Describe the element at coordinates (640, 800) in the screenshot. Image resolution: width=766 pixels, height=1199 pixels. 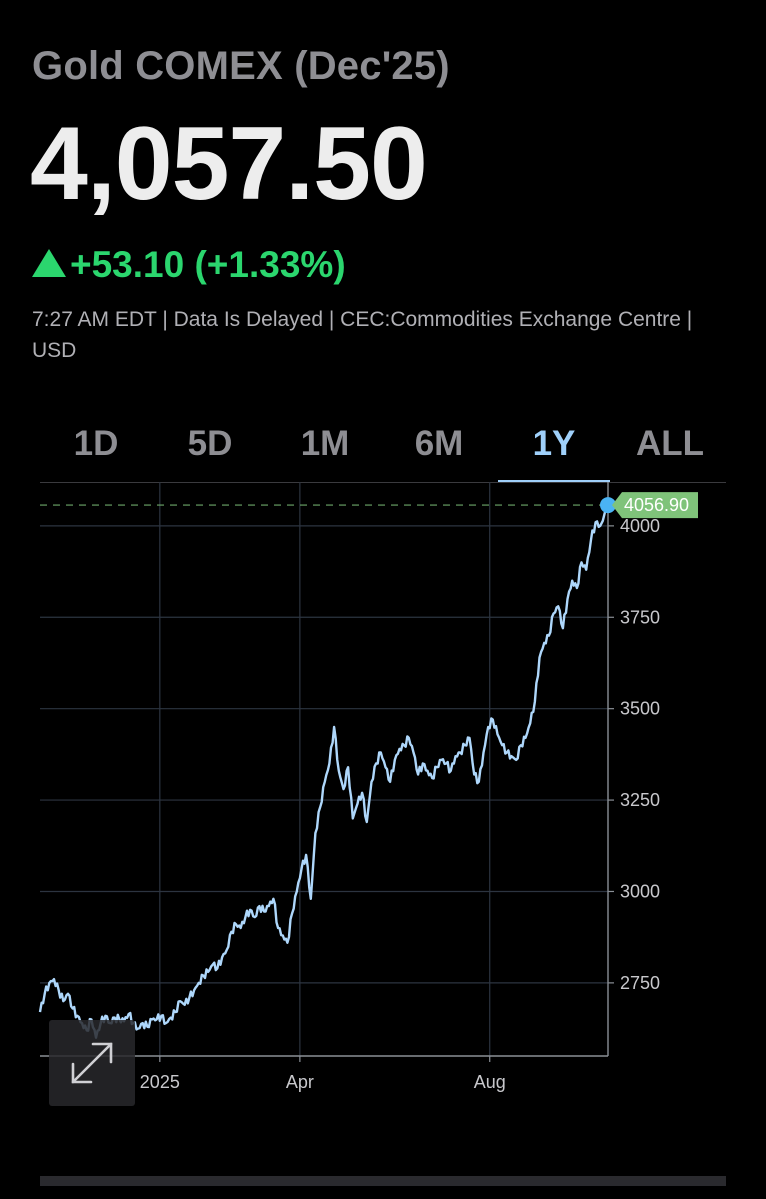
I see `y-tick-label: 3250` at that location.